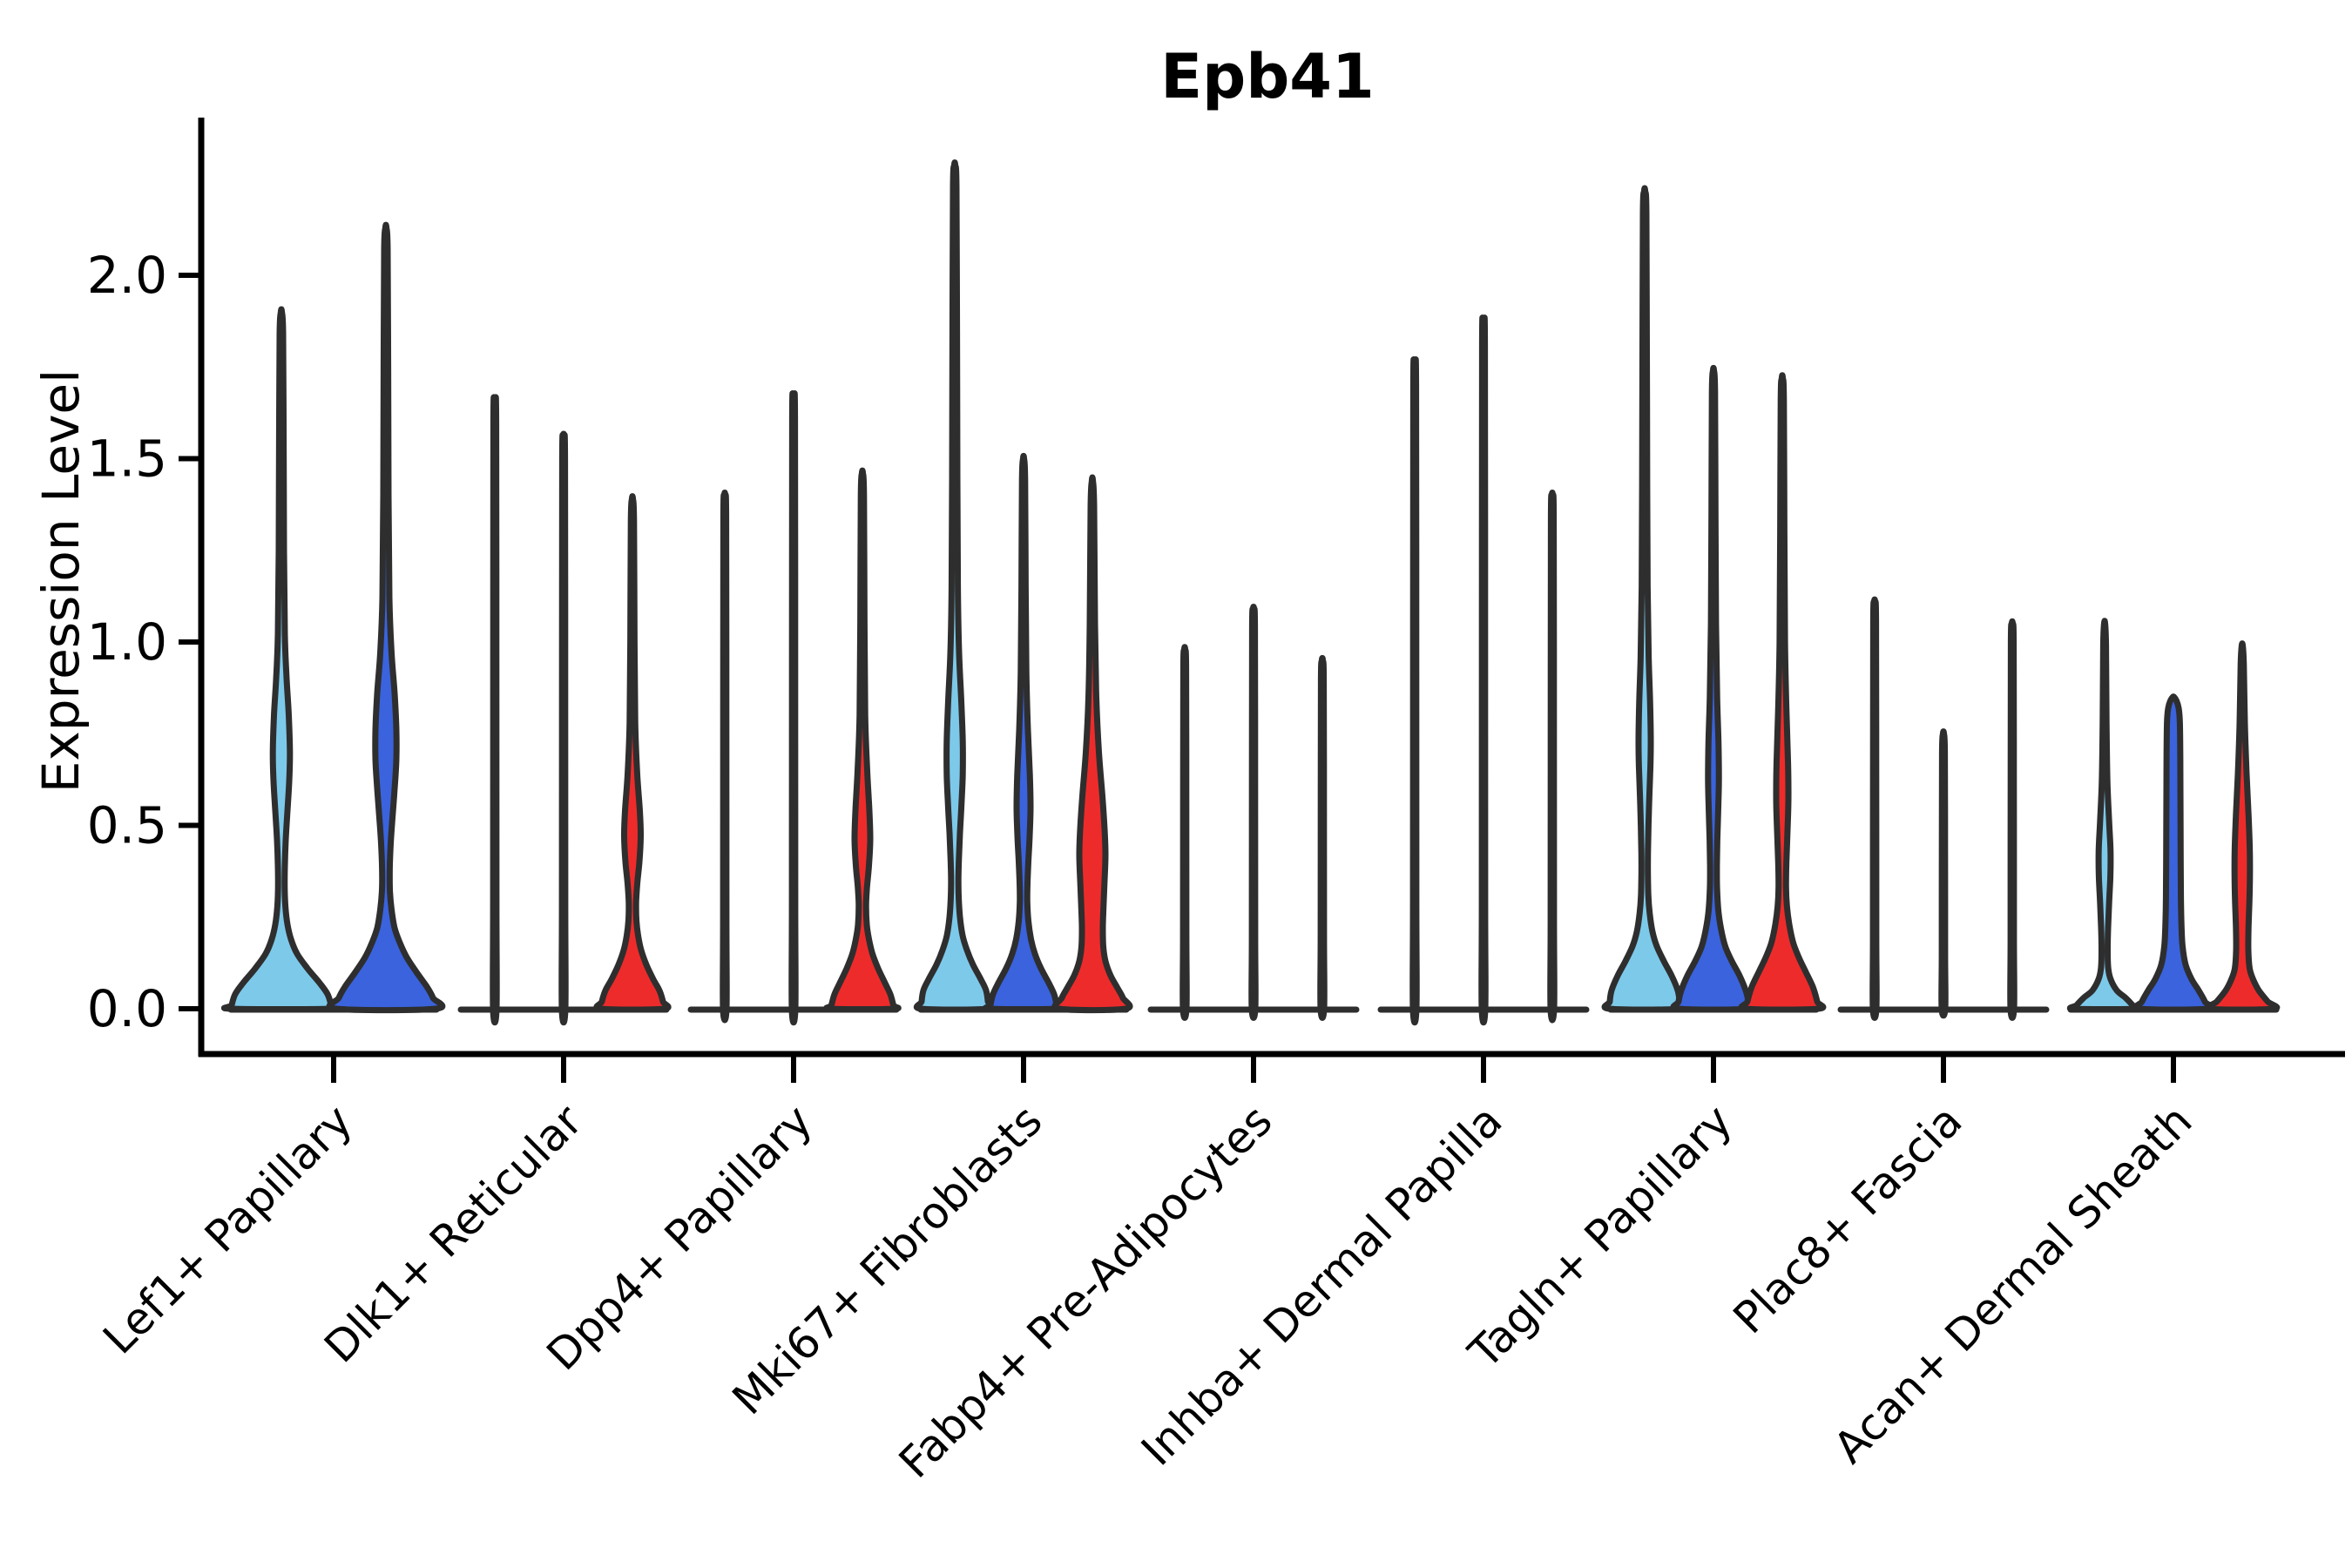 The width and height of the screenshot is (2352, 1568). What do you see at coordinates (127, 642) in the screenshot?
I see `y-tick-label: 1.0` at bounding box center [127, 642].